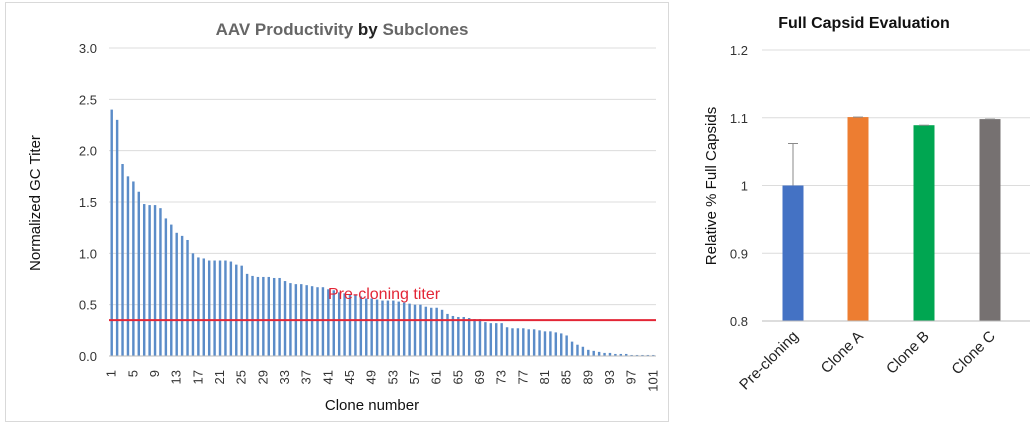  Describe the element at coordinates (284, 377) in the screenshot. I see `x-tick-label: 33` at that location.